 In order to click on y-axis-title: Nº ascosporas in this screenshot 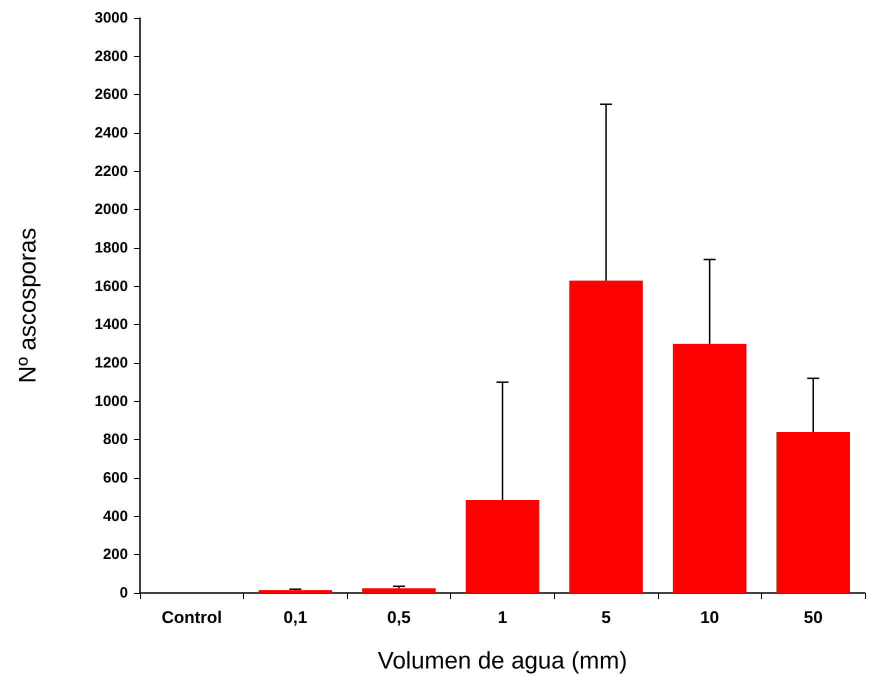, I will do `click(28, 306)`.